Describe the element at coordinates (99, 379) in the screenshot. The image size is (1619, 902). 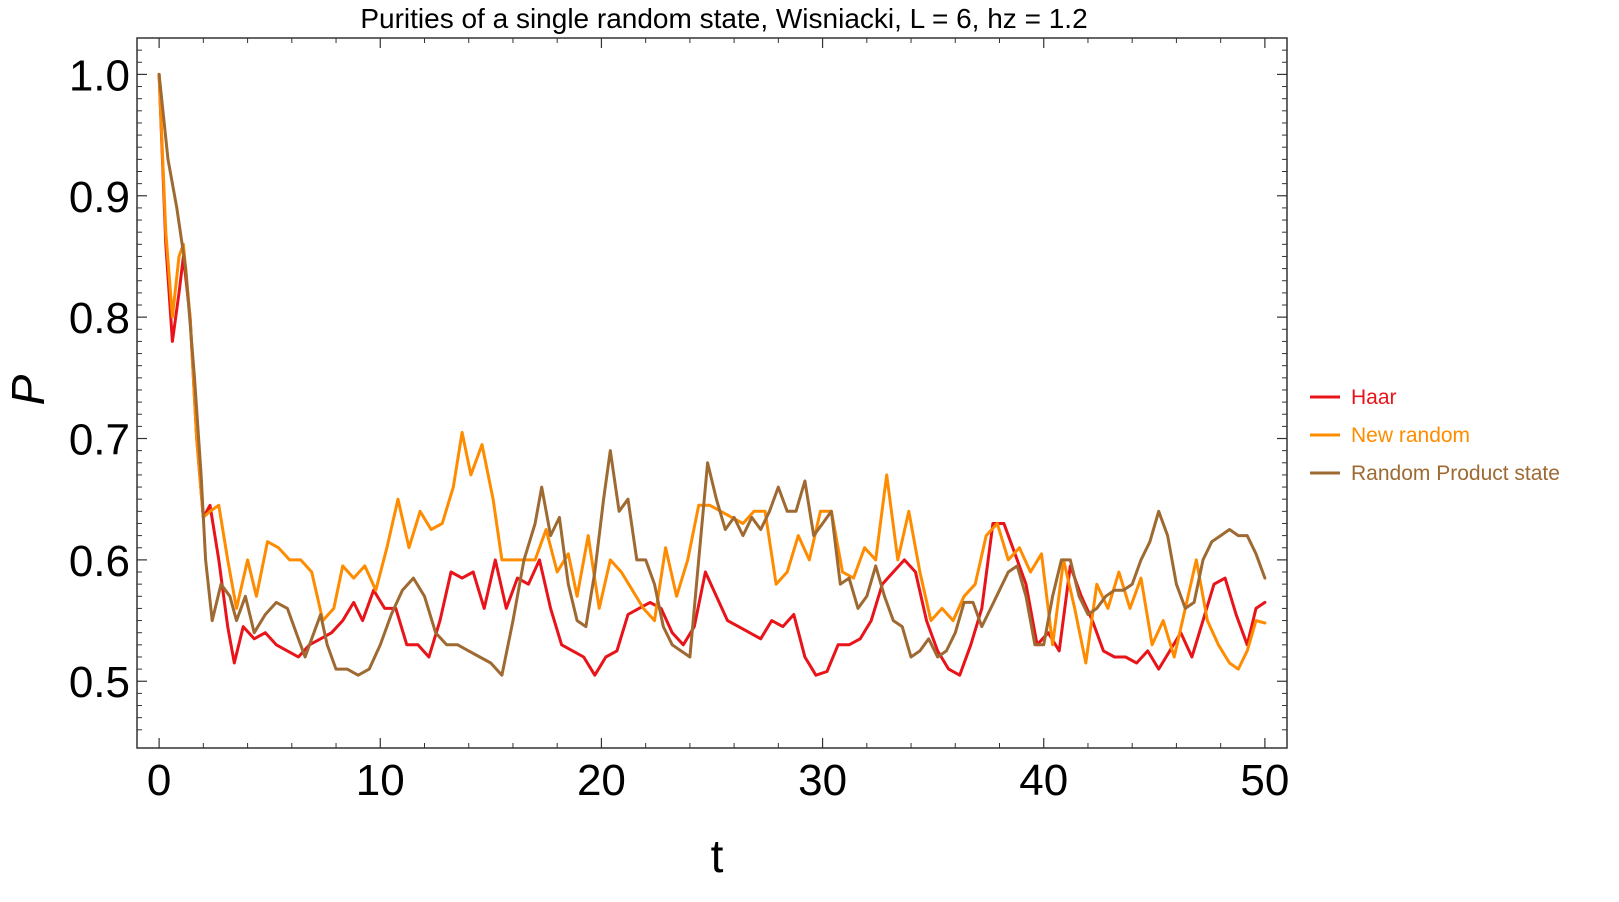
I see `y-tick-labels: 0.5 0.6 0.7 0.8 0.9 1.0` at that location.